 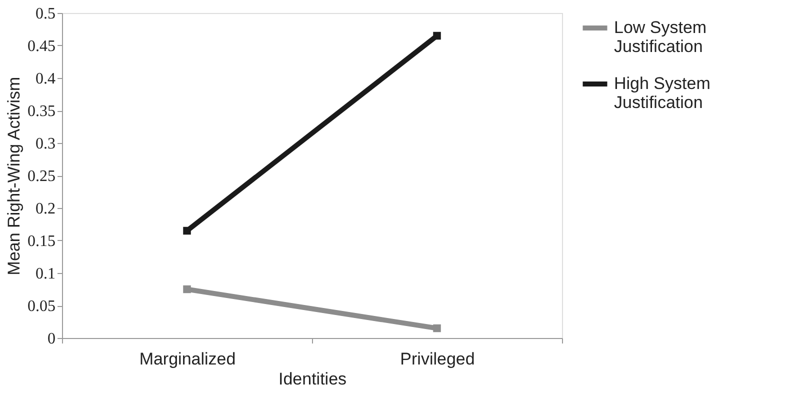 What do you see at coordinates (42, 46) in the screenshot?
I see `y-tick-label: 0.45` at bounding box center [42, 46].